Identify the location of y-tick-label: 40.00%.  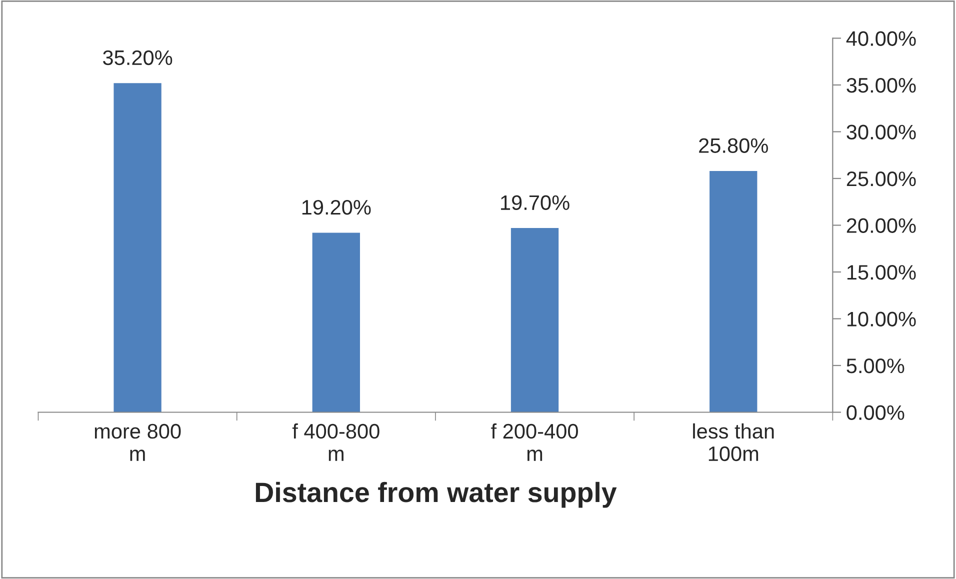
(881, 38).